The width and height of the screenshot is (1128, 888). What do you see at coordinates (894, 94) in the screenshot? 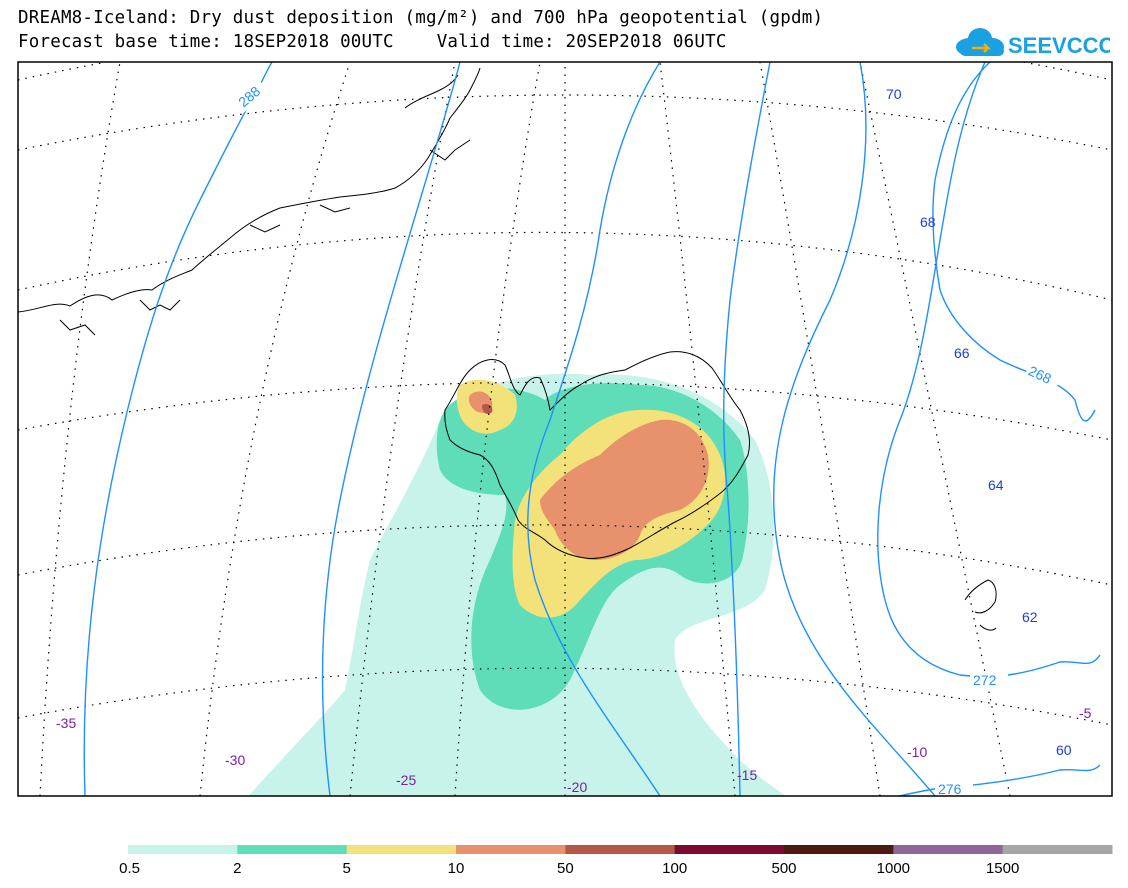
I see `lat-label-70: 70` at bounding box center [894, 94].